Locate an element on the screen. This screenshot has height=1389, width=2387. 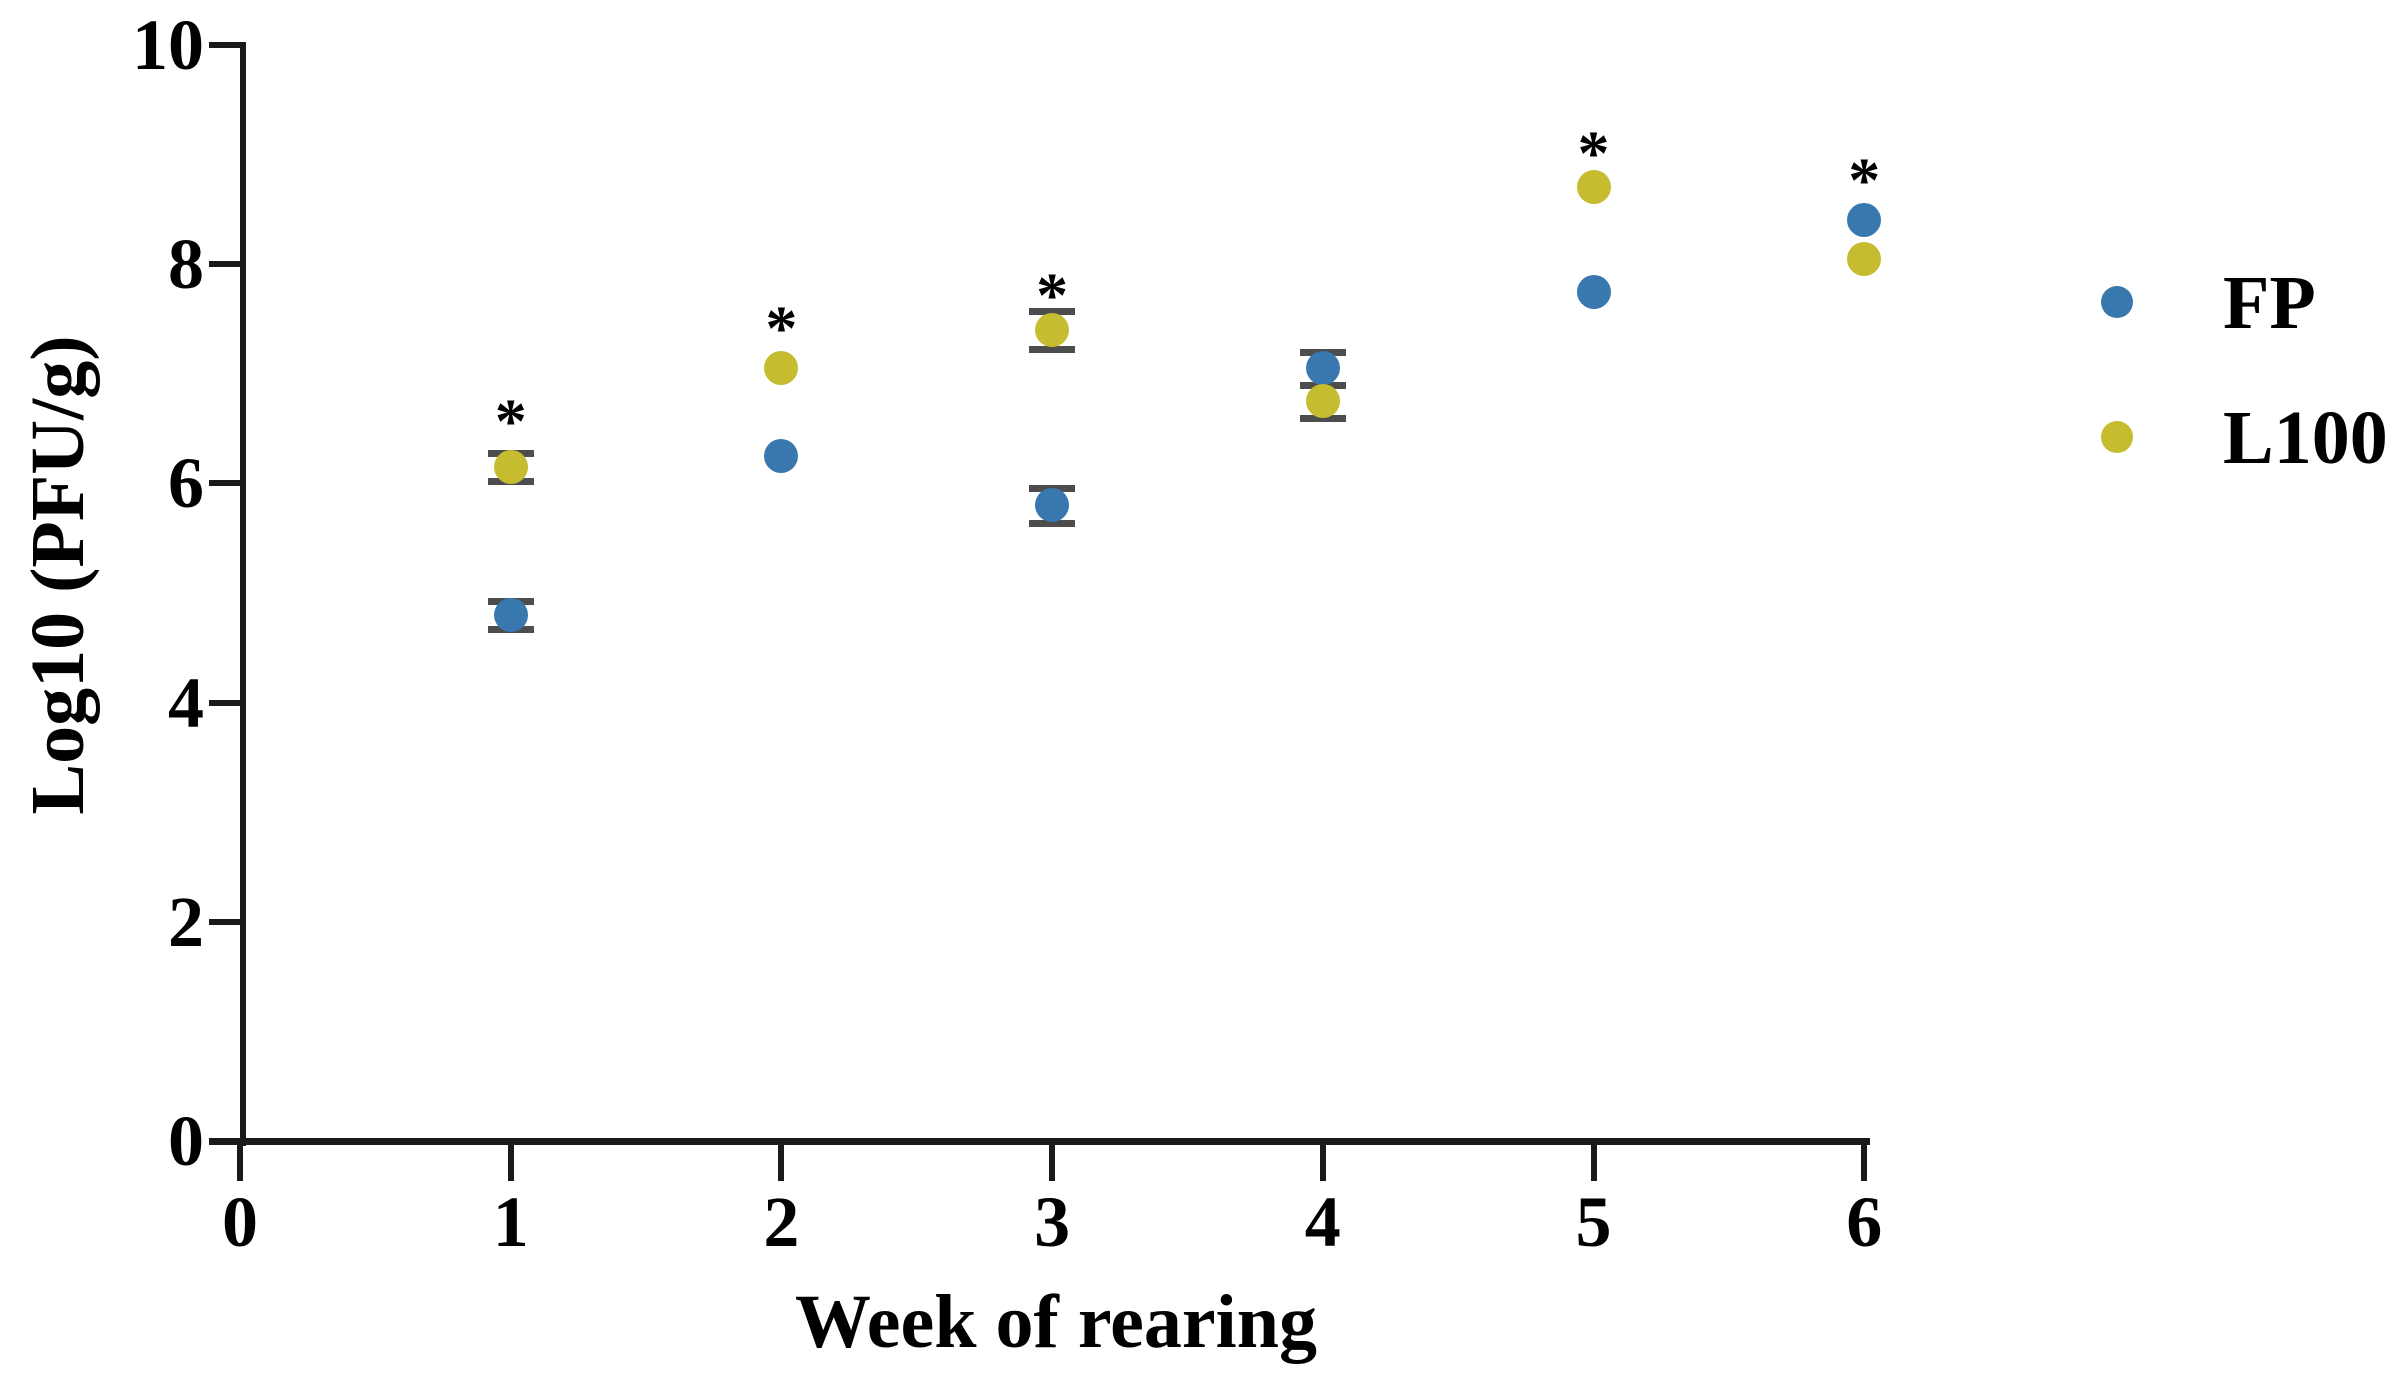
x-axis-line is located at coordinates (1039, 1141).